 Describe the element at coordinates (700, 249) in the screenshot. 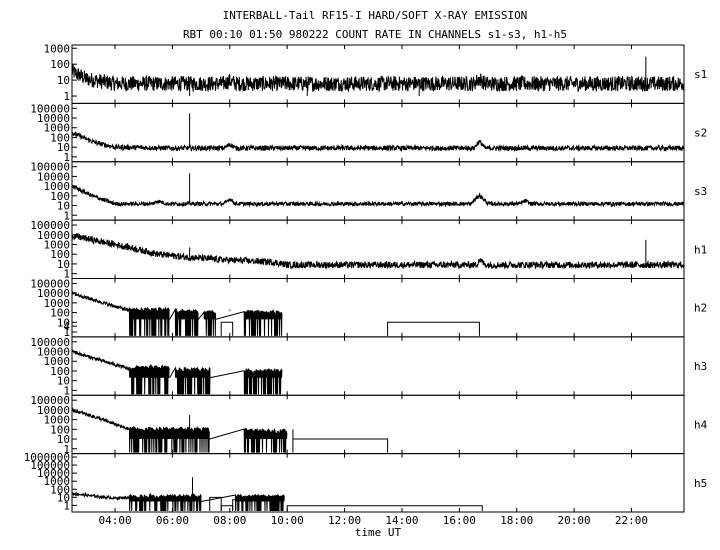

I see `panel-label-h1: h1` at that location.